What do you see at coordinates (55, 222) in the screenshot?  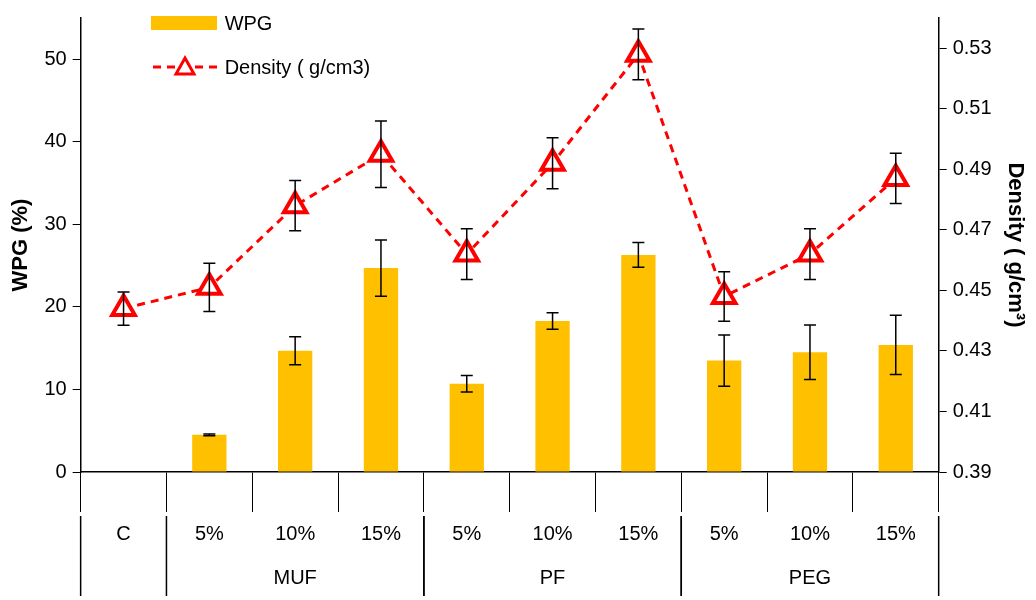 I see `y-tick-label: 30` at bounding box center [55, 222].